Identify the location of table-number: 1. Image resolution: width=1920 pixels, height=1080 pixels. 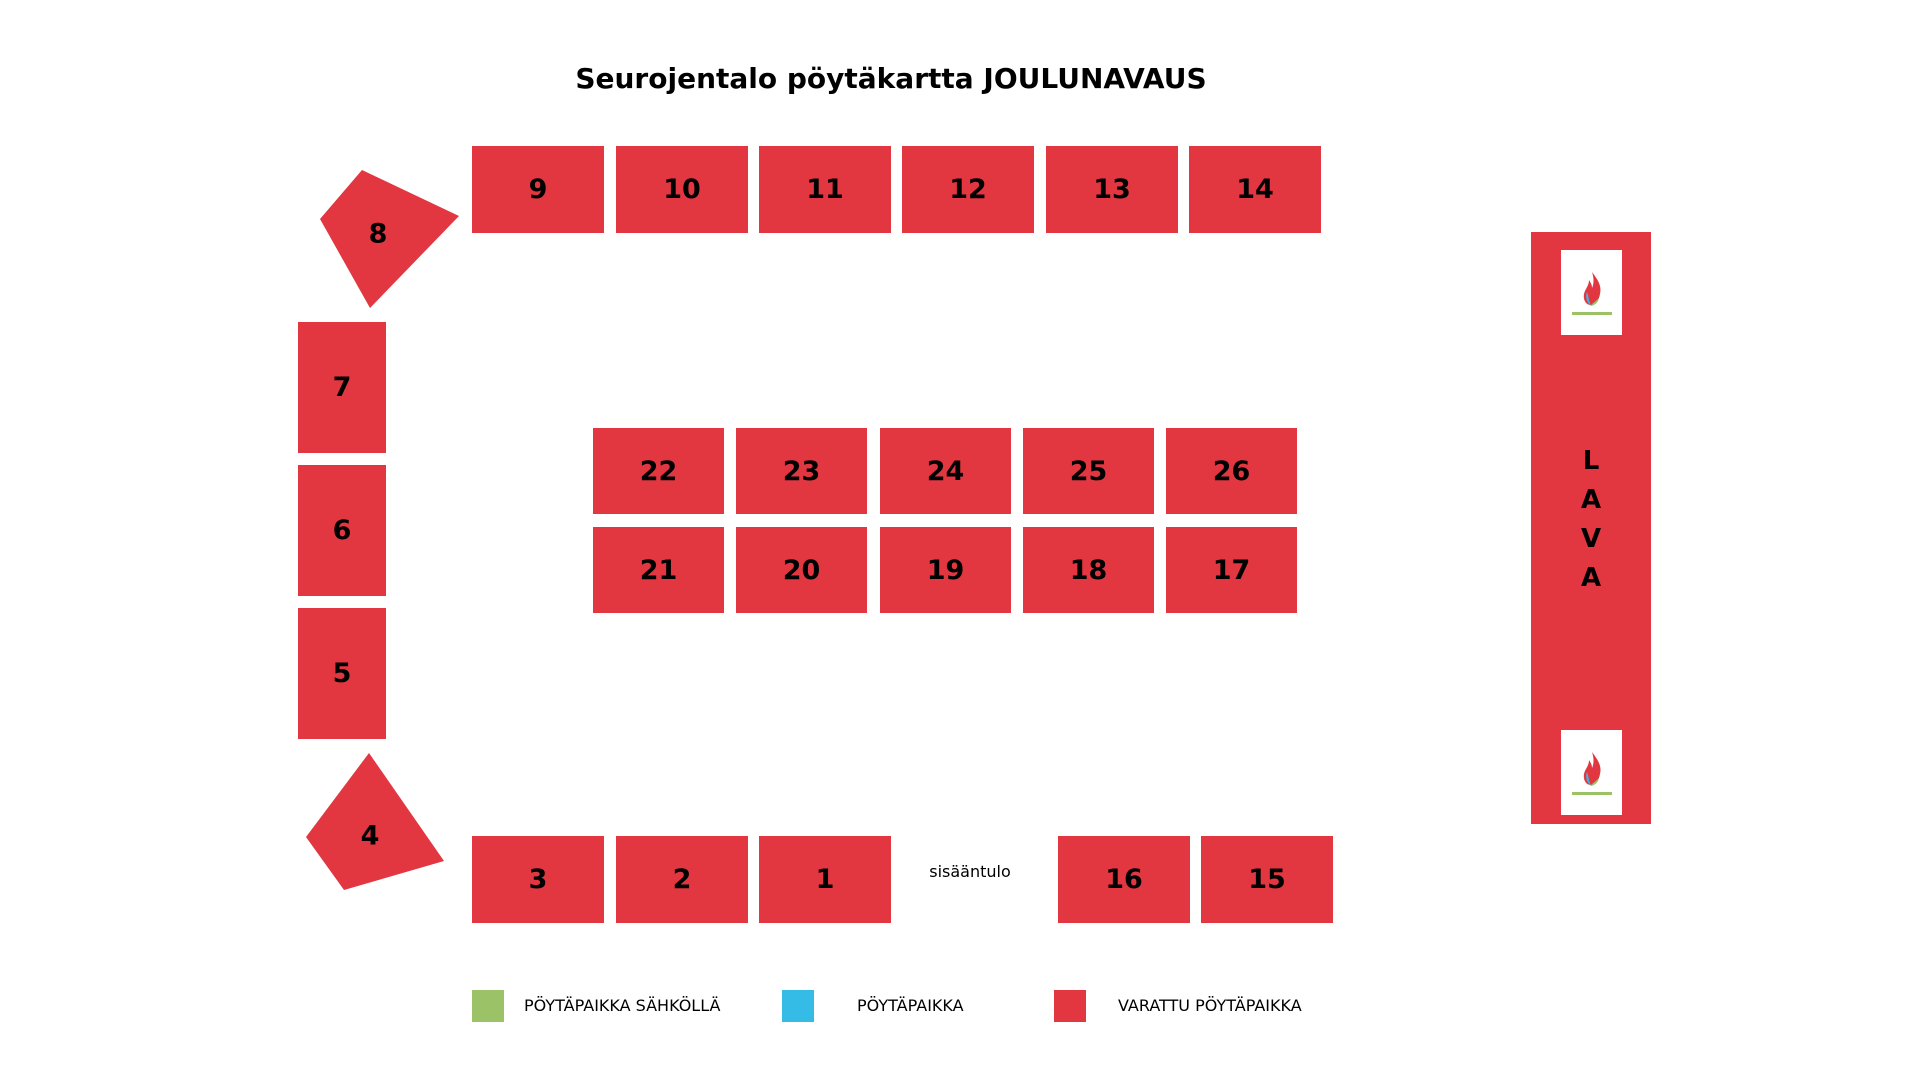
(825, 879).